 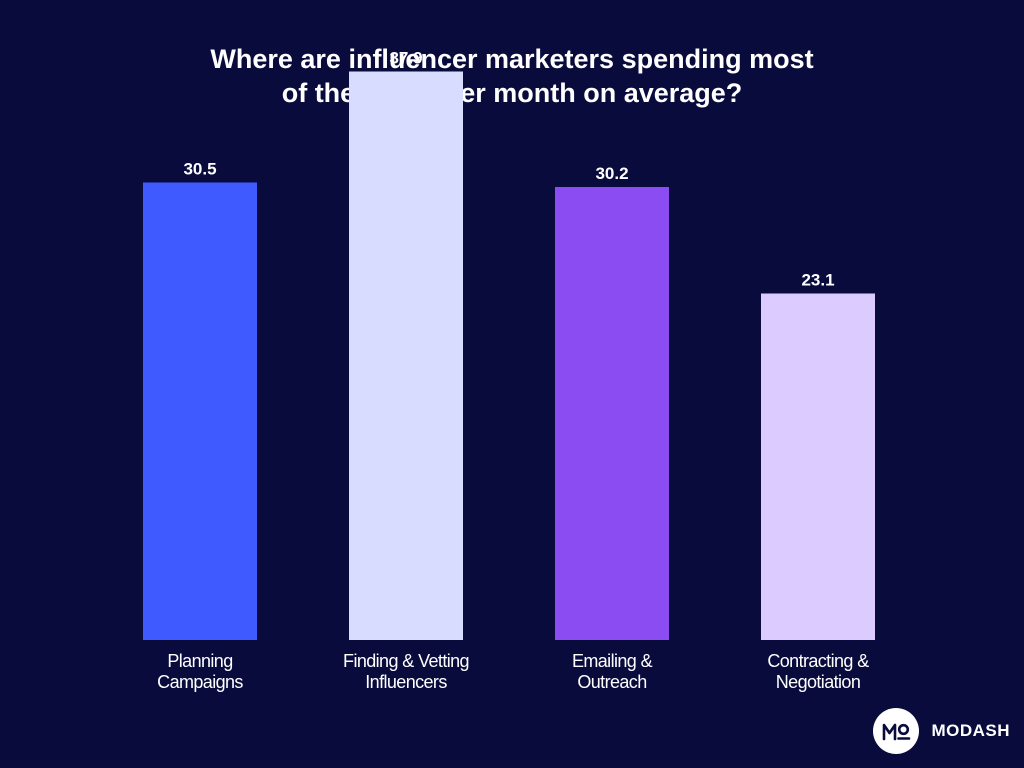 I want to click on brand-block: MODASH, so click(x=941, y=731).